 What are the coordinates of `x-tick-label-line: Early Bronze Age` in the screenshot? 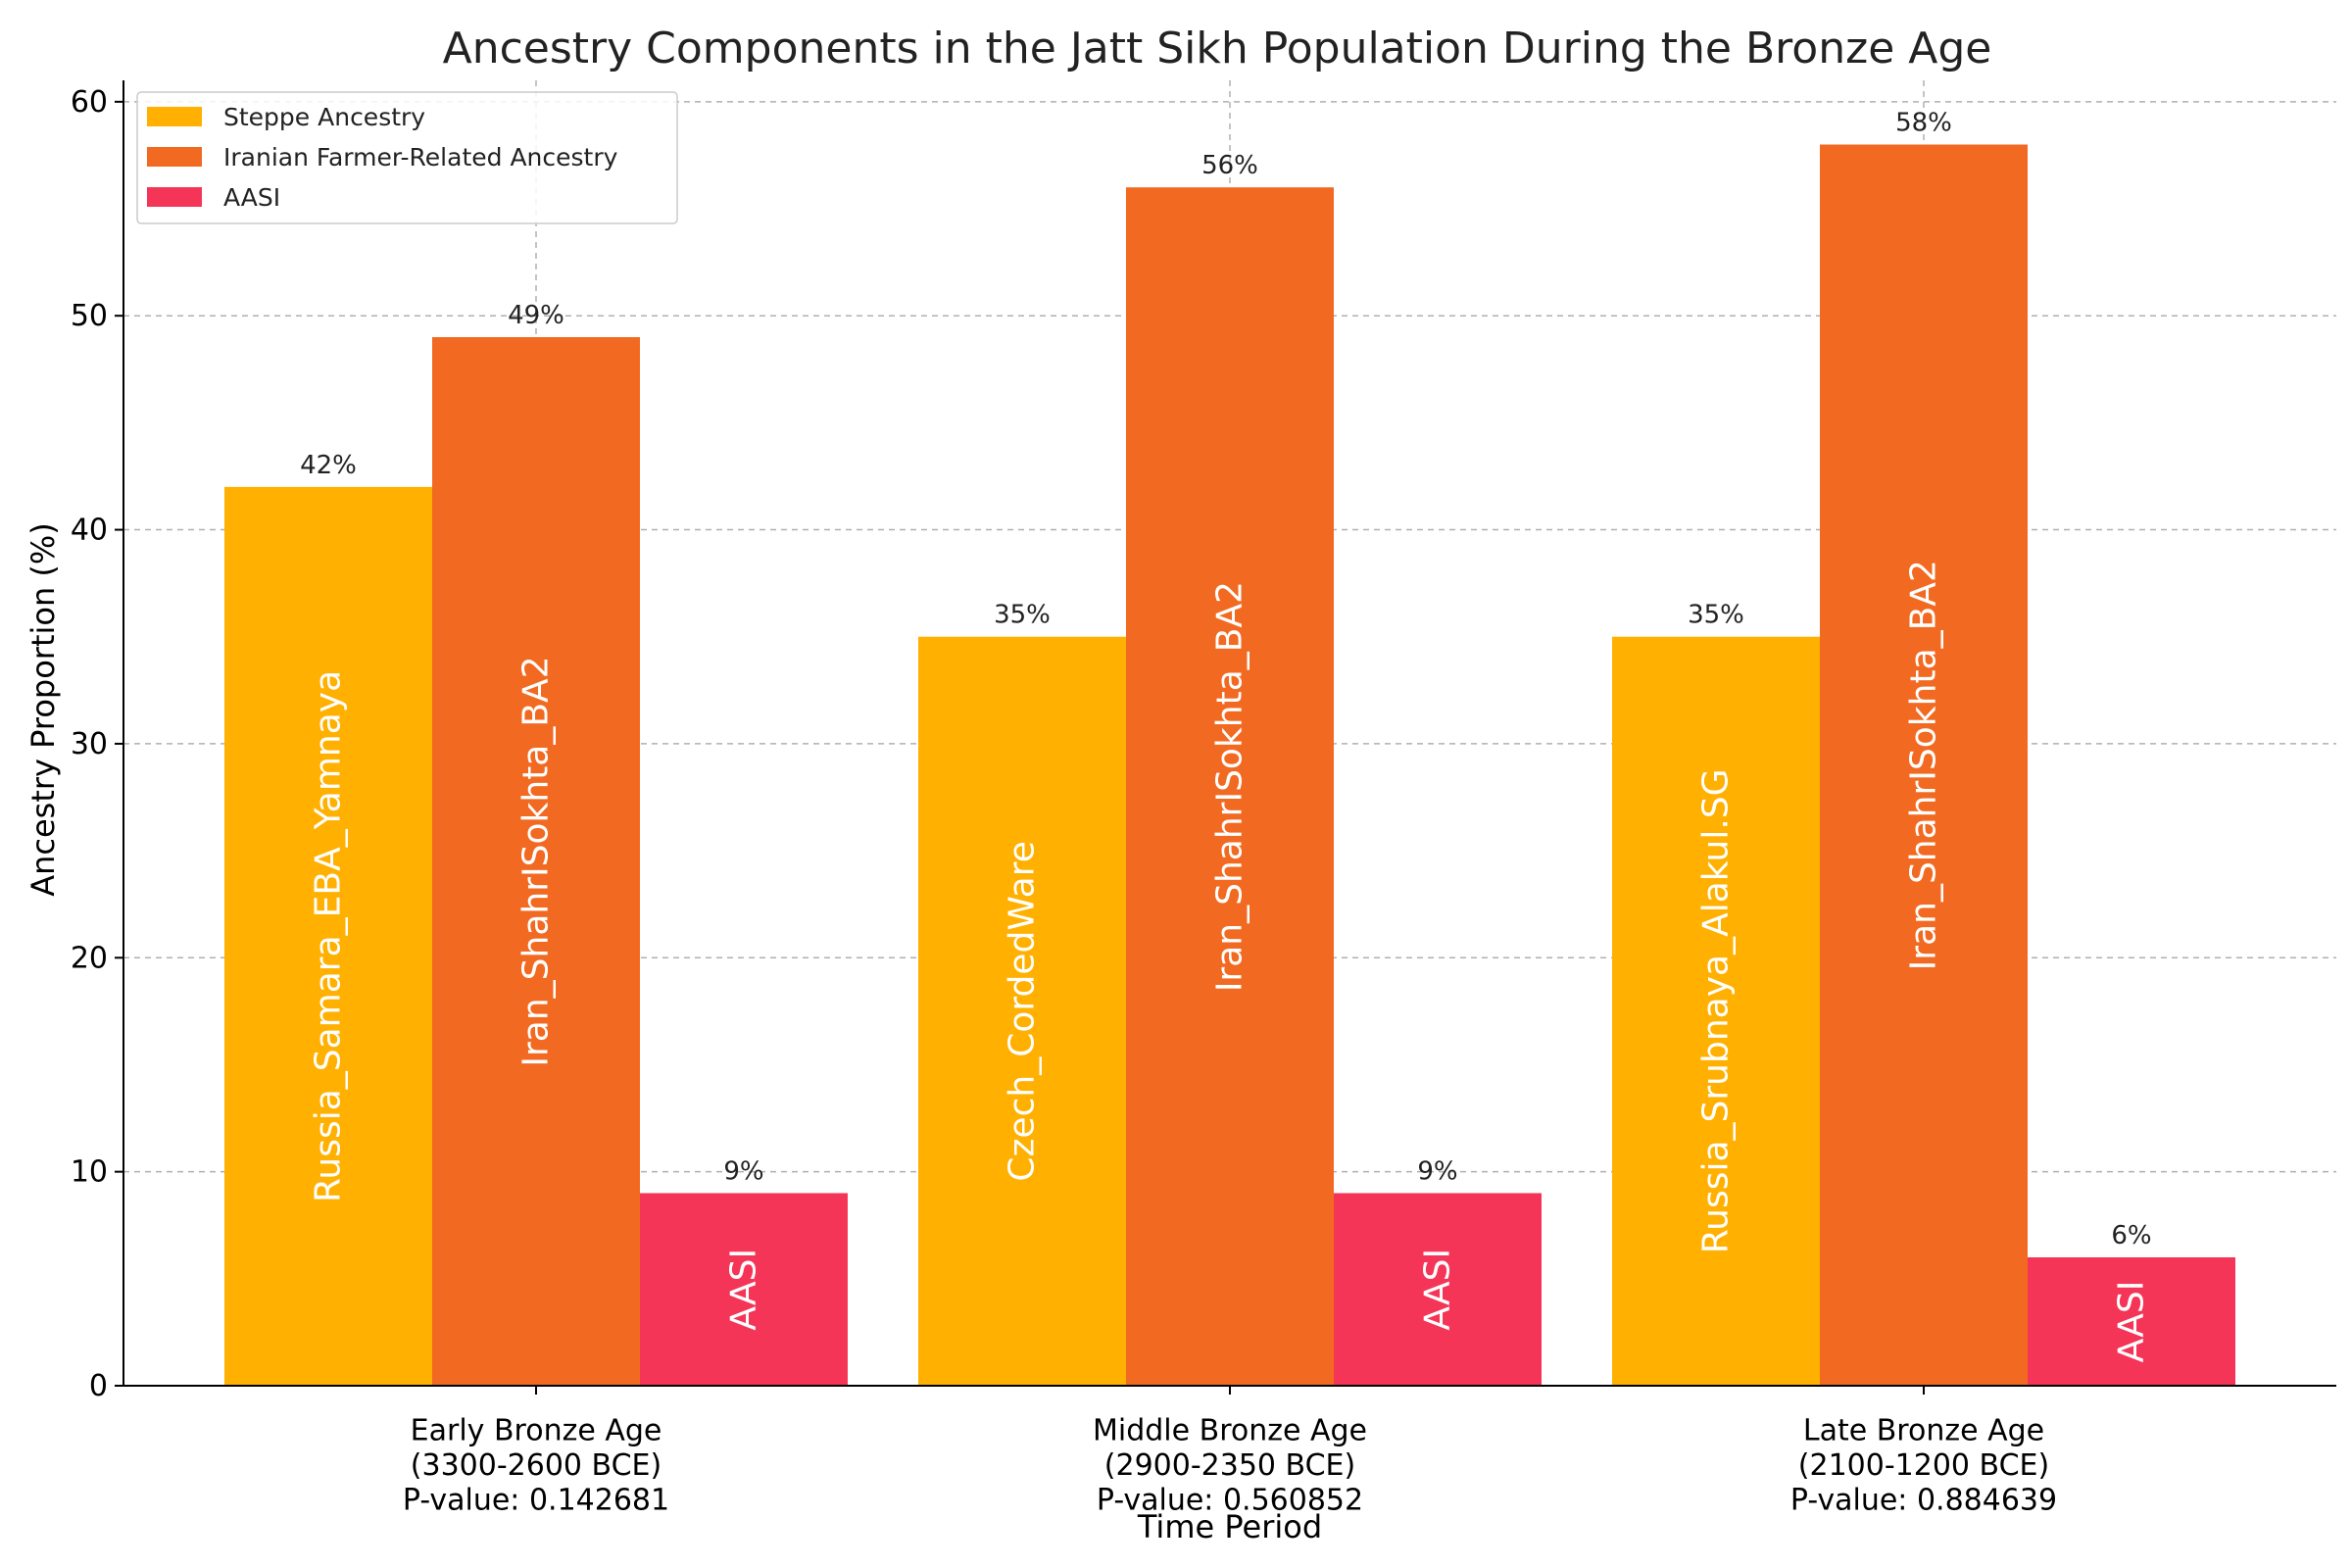 It's located at (536, 1431).